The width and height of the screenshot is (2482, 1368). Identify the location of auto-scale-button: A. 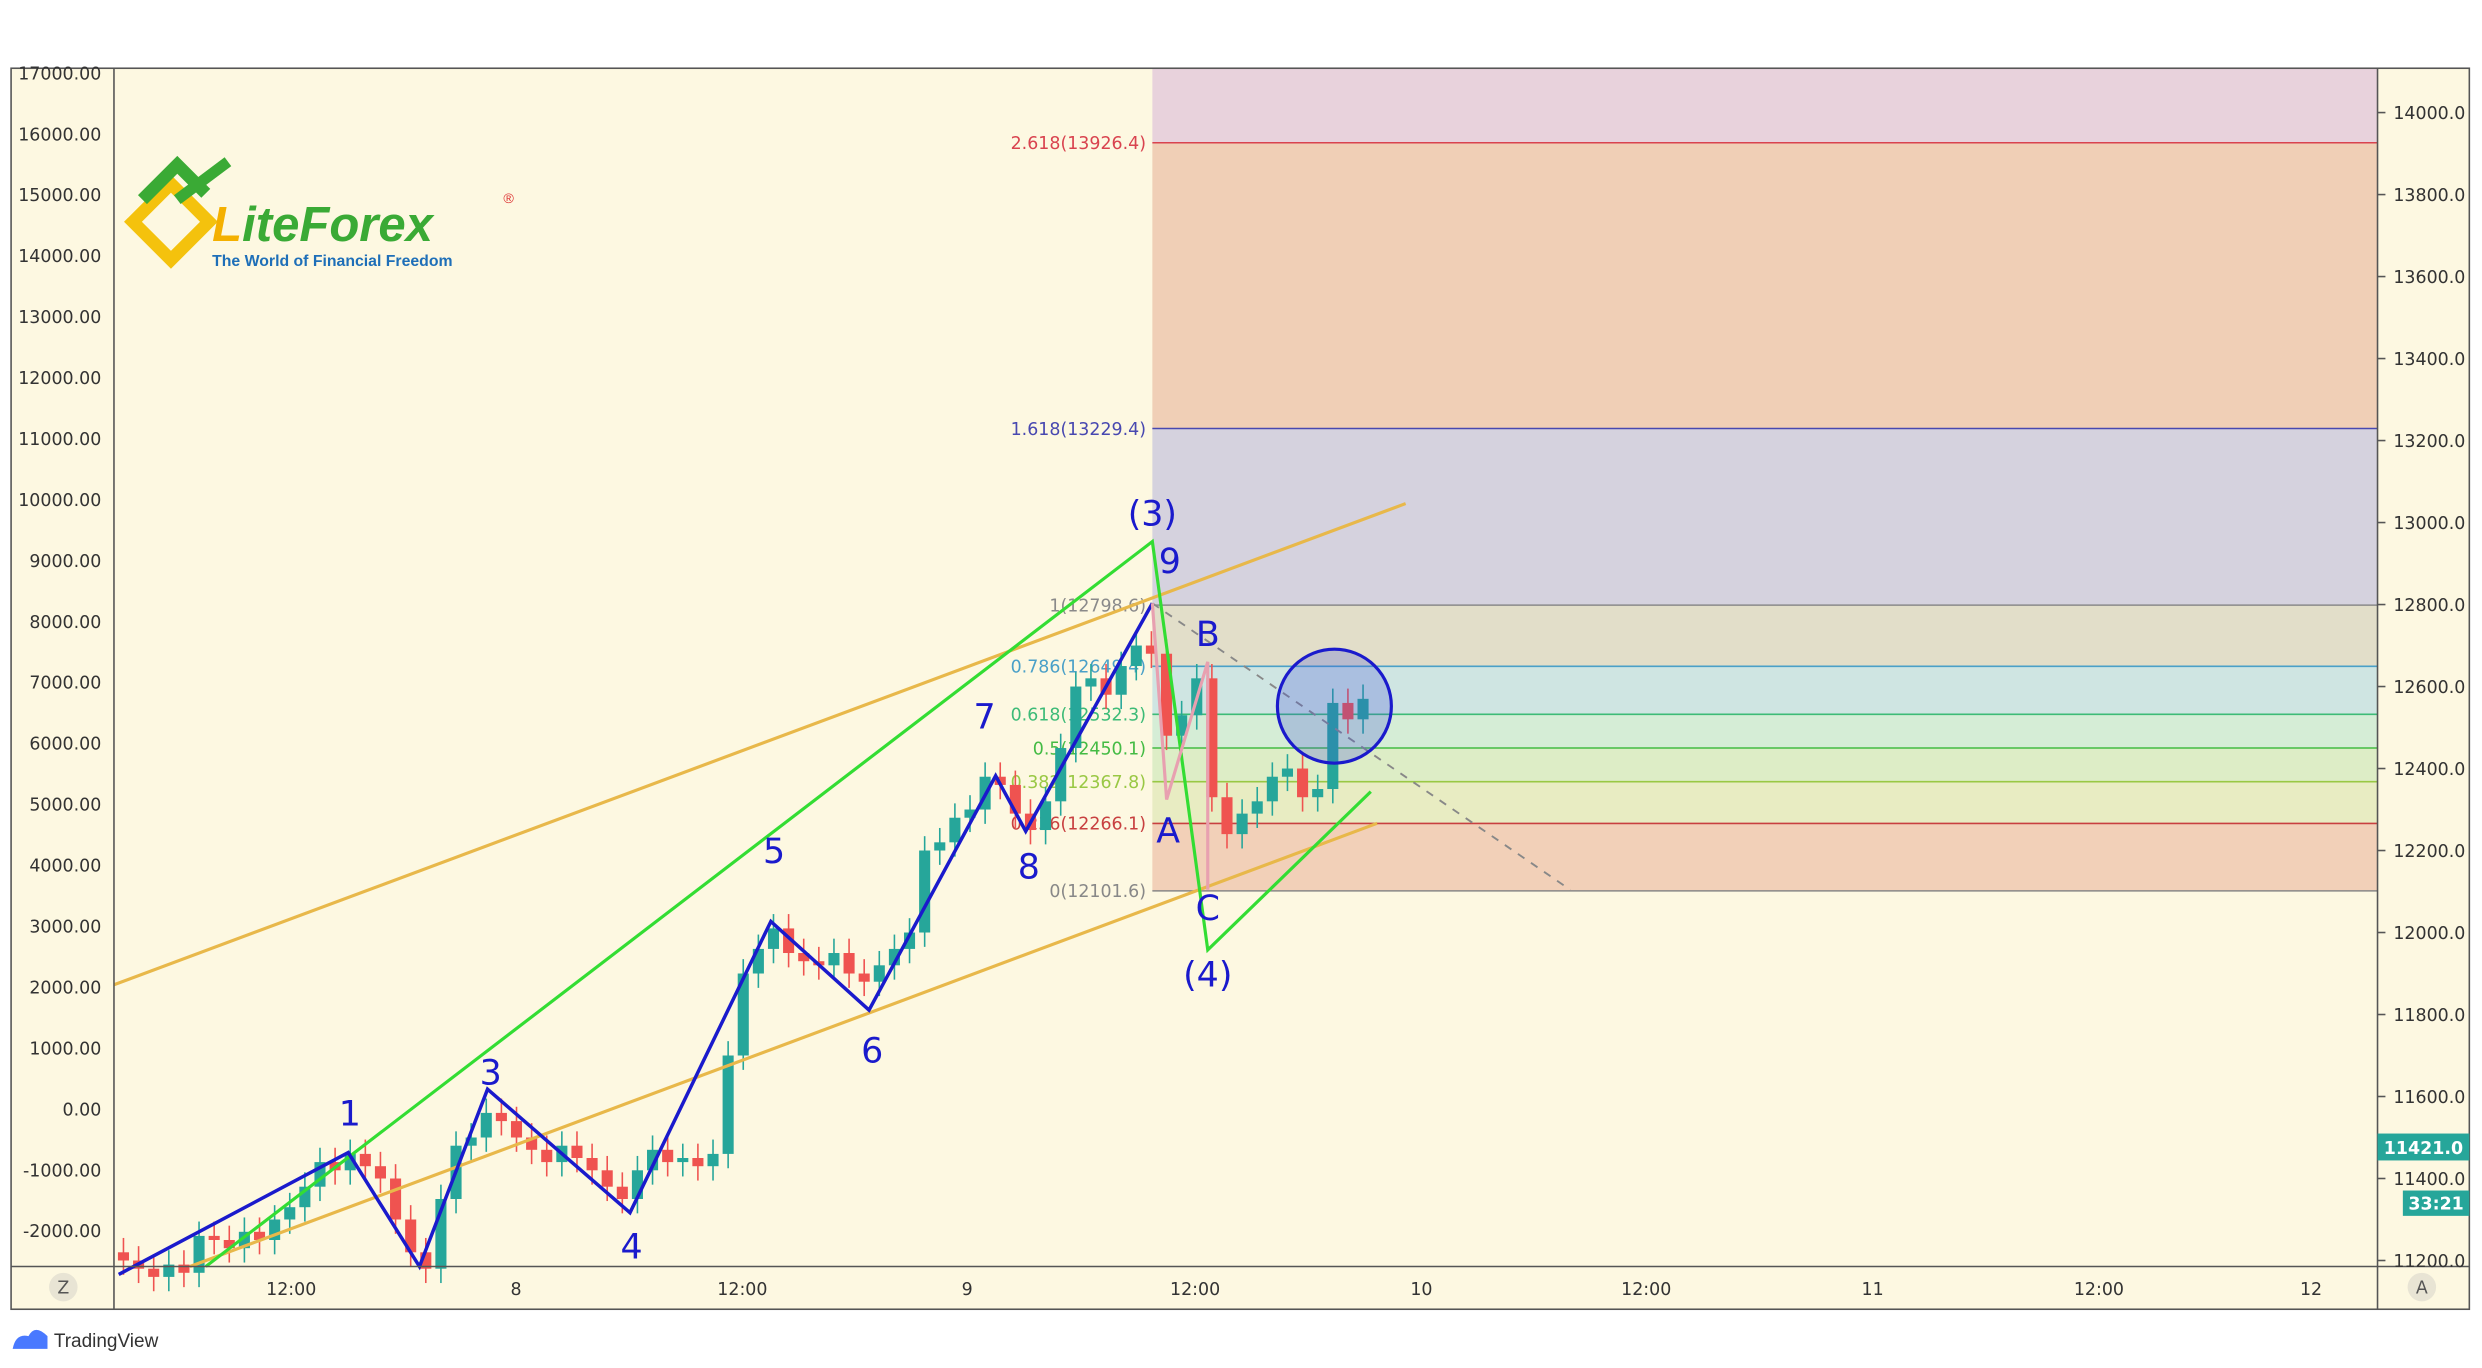
(2422, 1287).